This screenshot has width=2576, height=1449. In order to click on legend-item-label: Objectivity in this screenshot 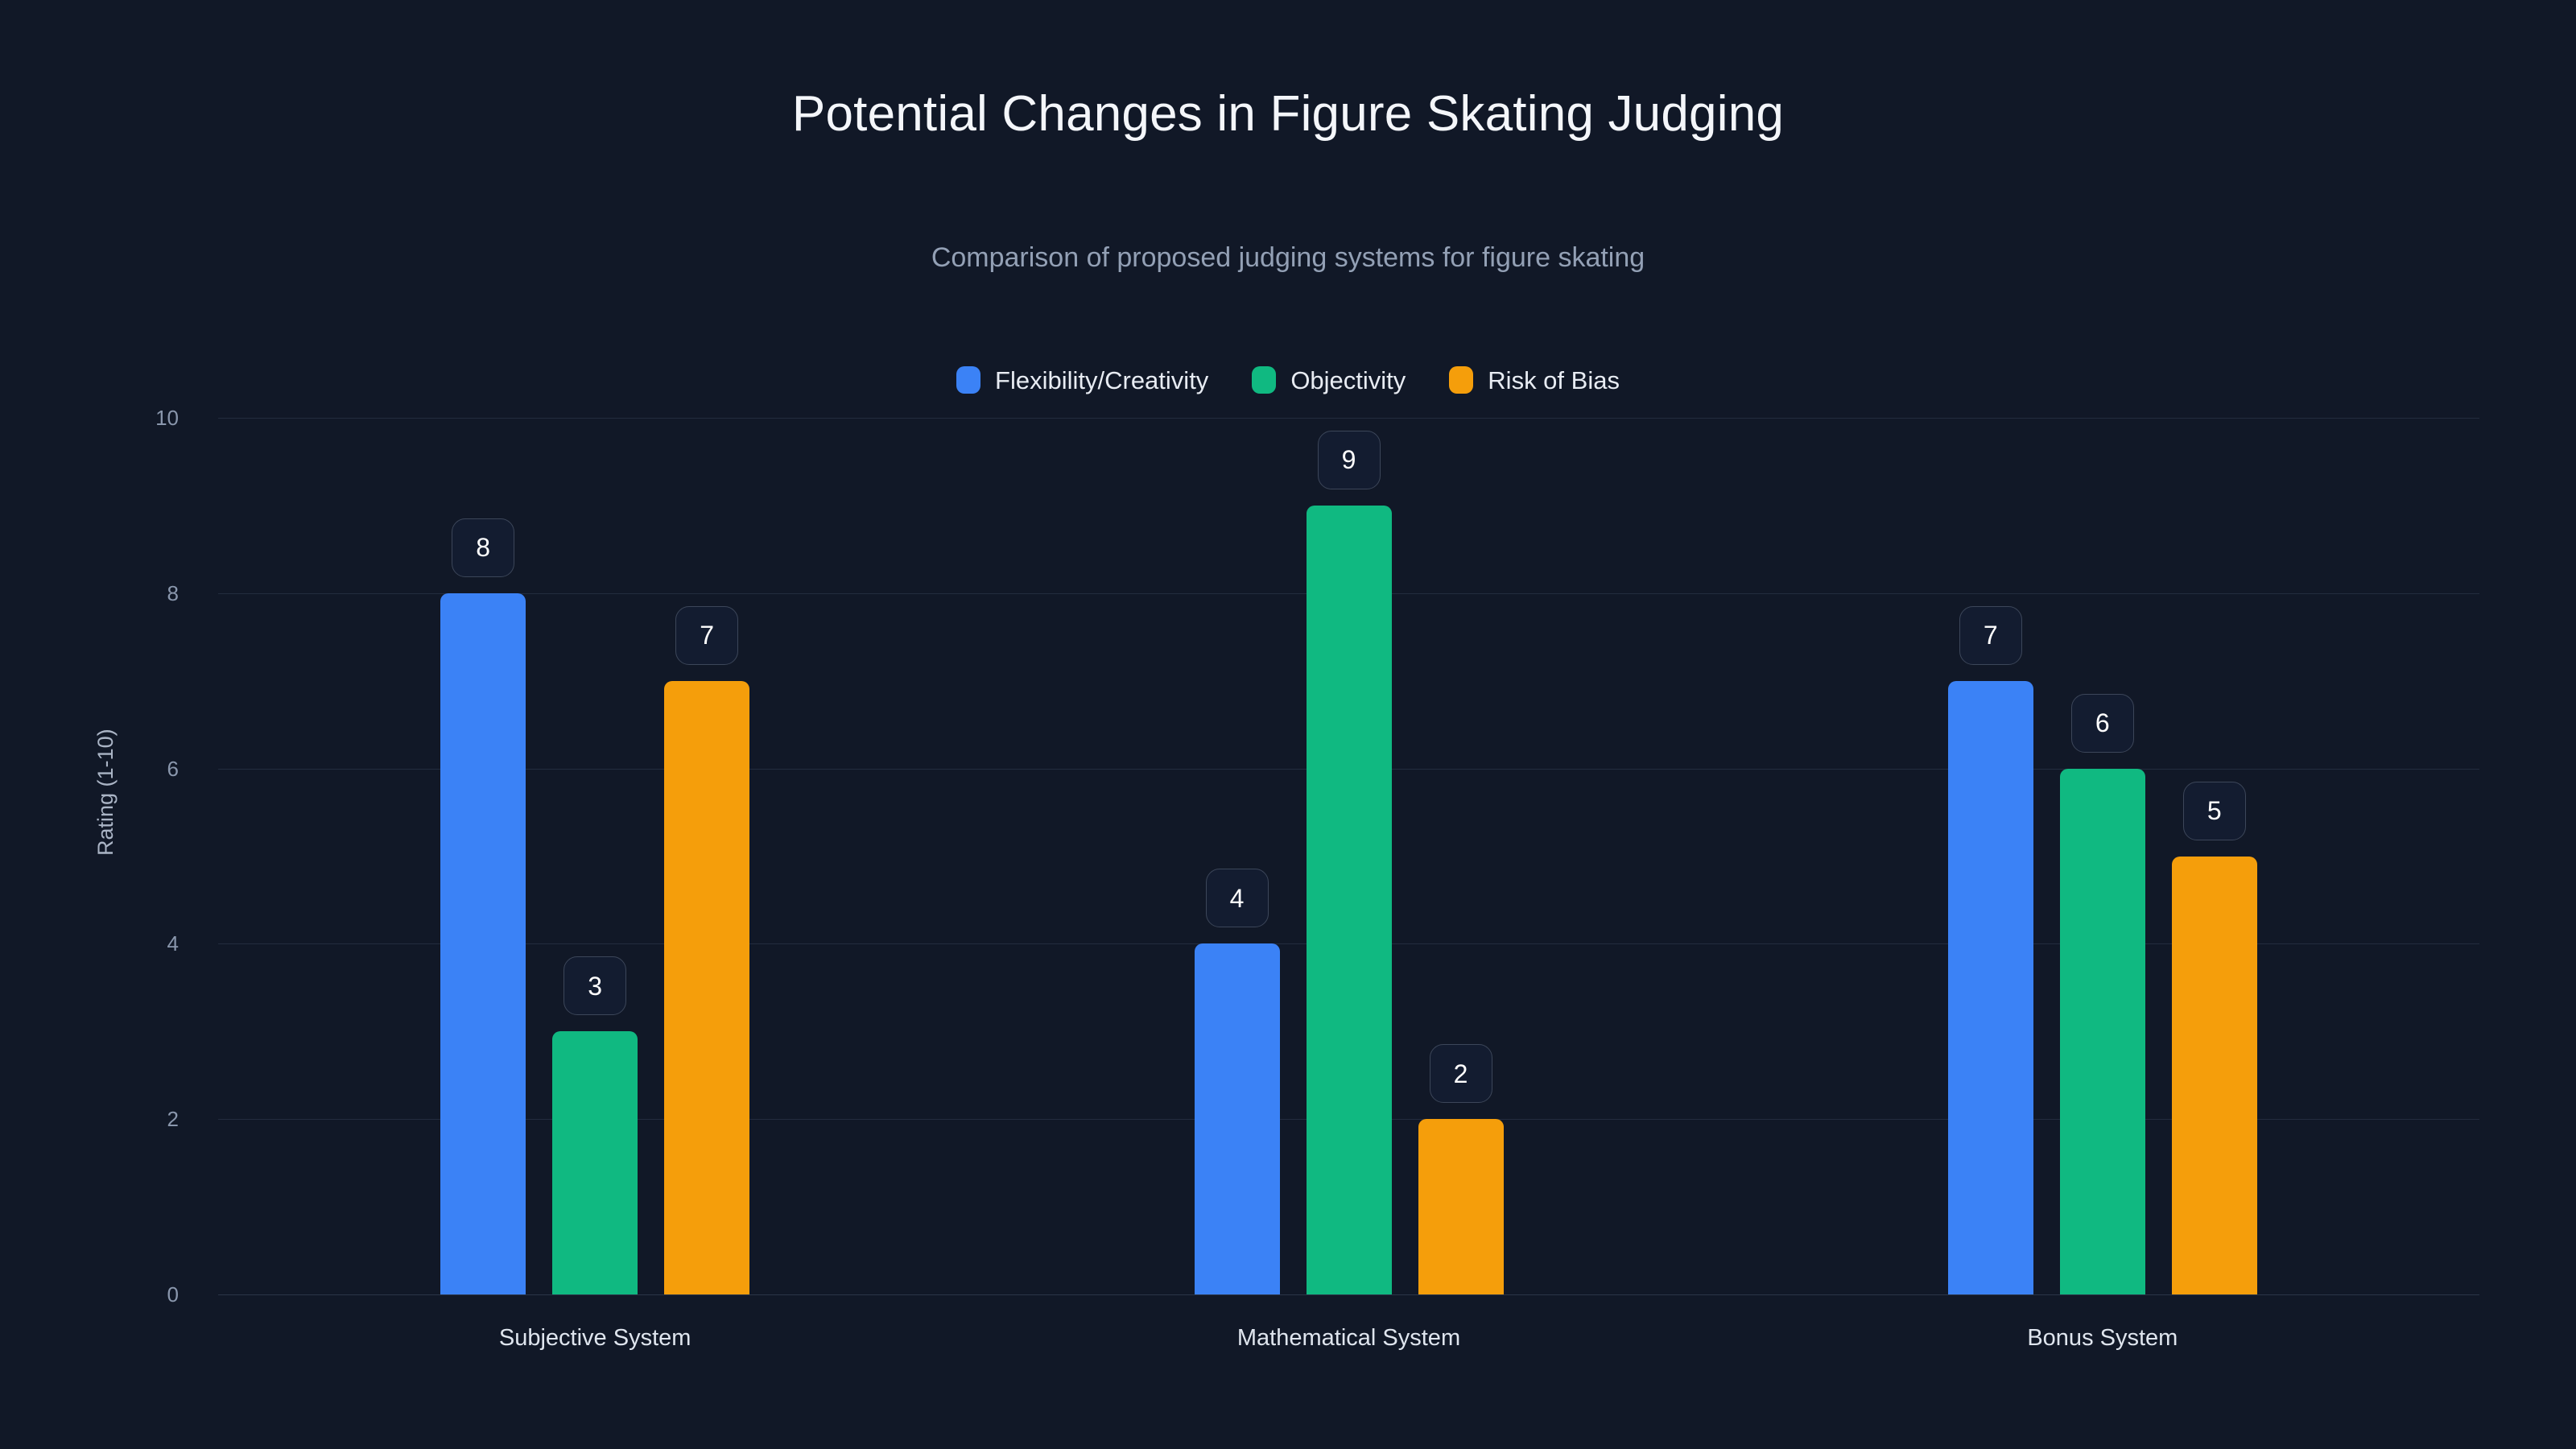, I will do `click(1348, 379)`.